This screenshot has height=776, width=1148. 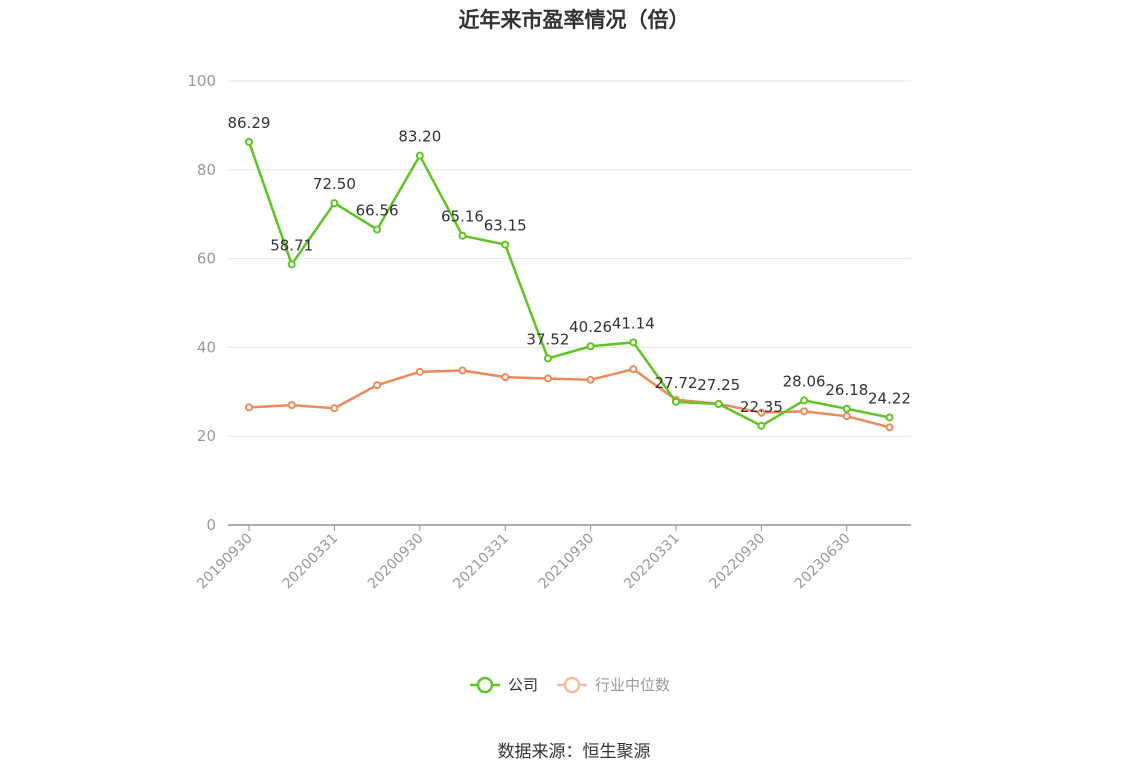 I want to click on source-text: 数据来源：恒生聚源, so click(x=574, y=752).